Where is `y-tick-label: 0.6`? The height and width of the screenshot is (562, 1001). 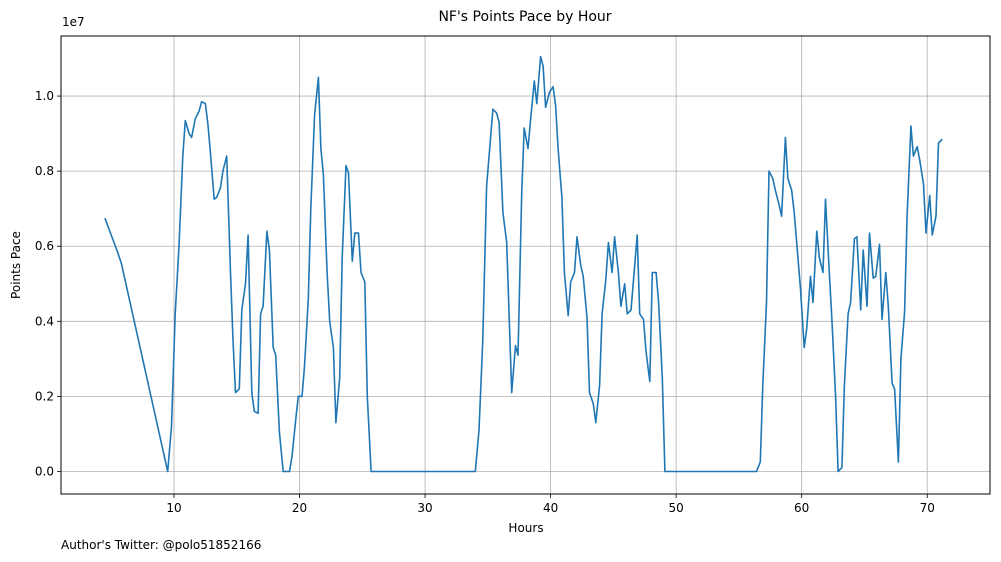 y-tick-label: 0.6 is located at coordinates (44, 246).